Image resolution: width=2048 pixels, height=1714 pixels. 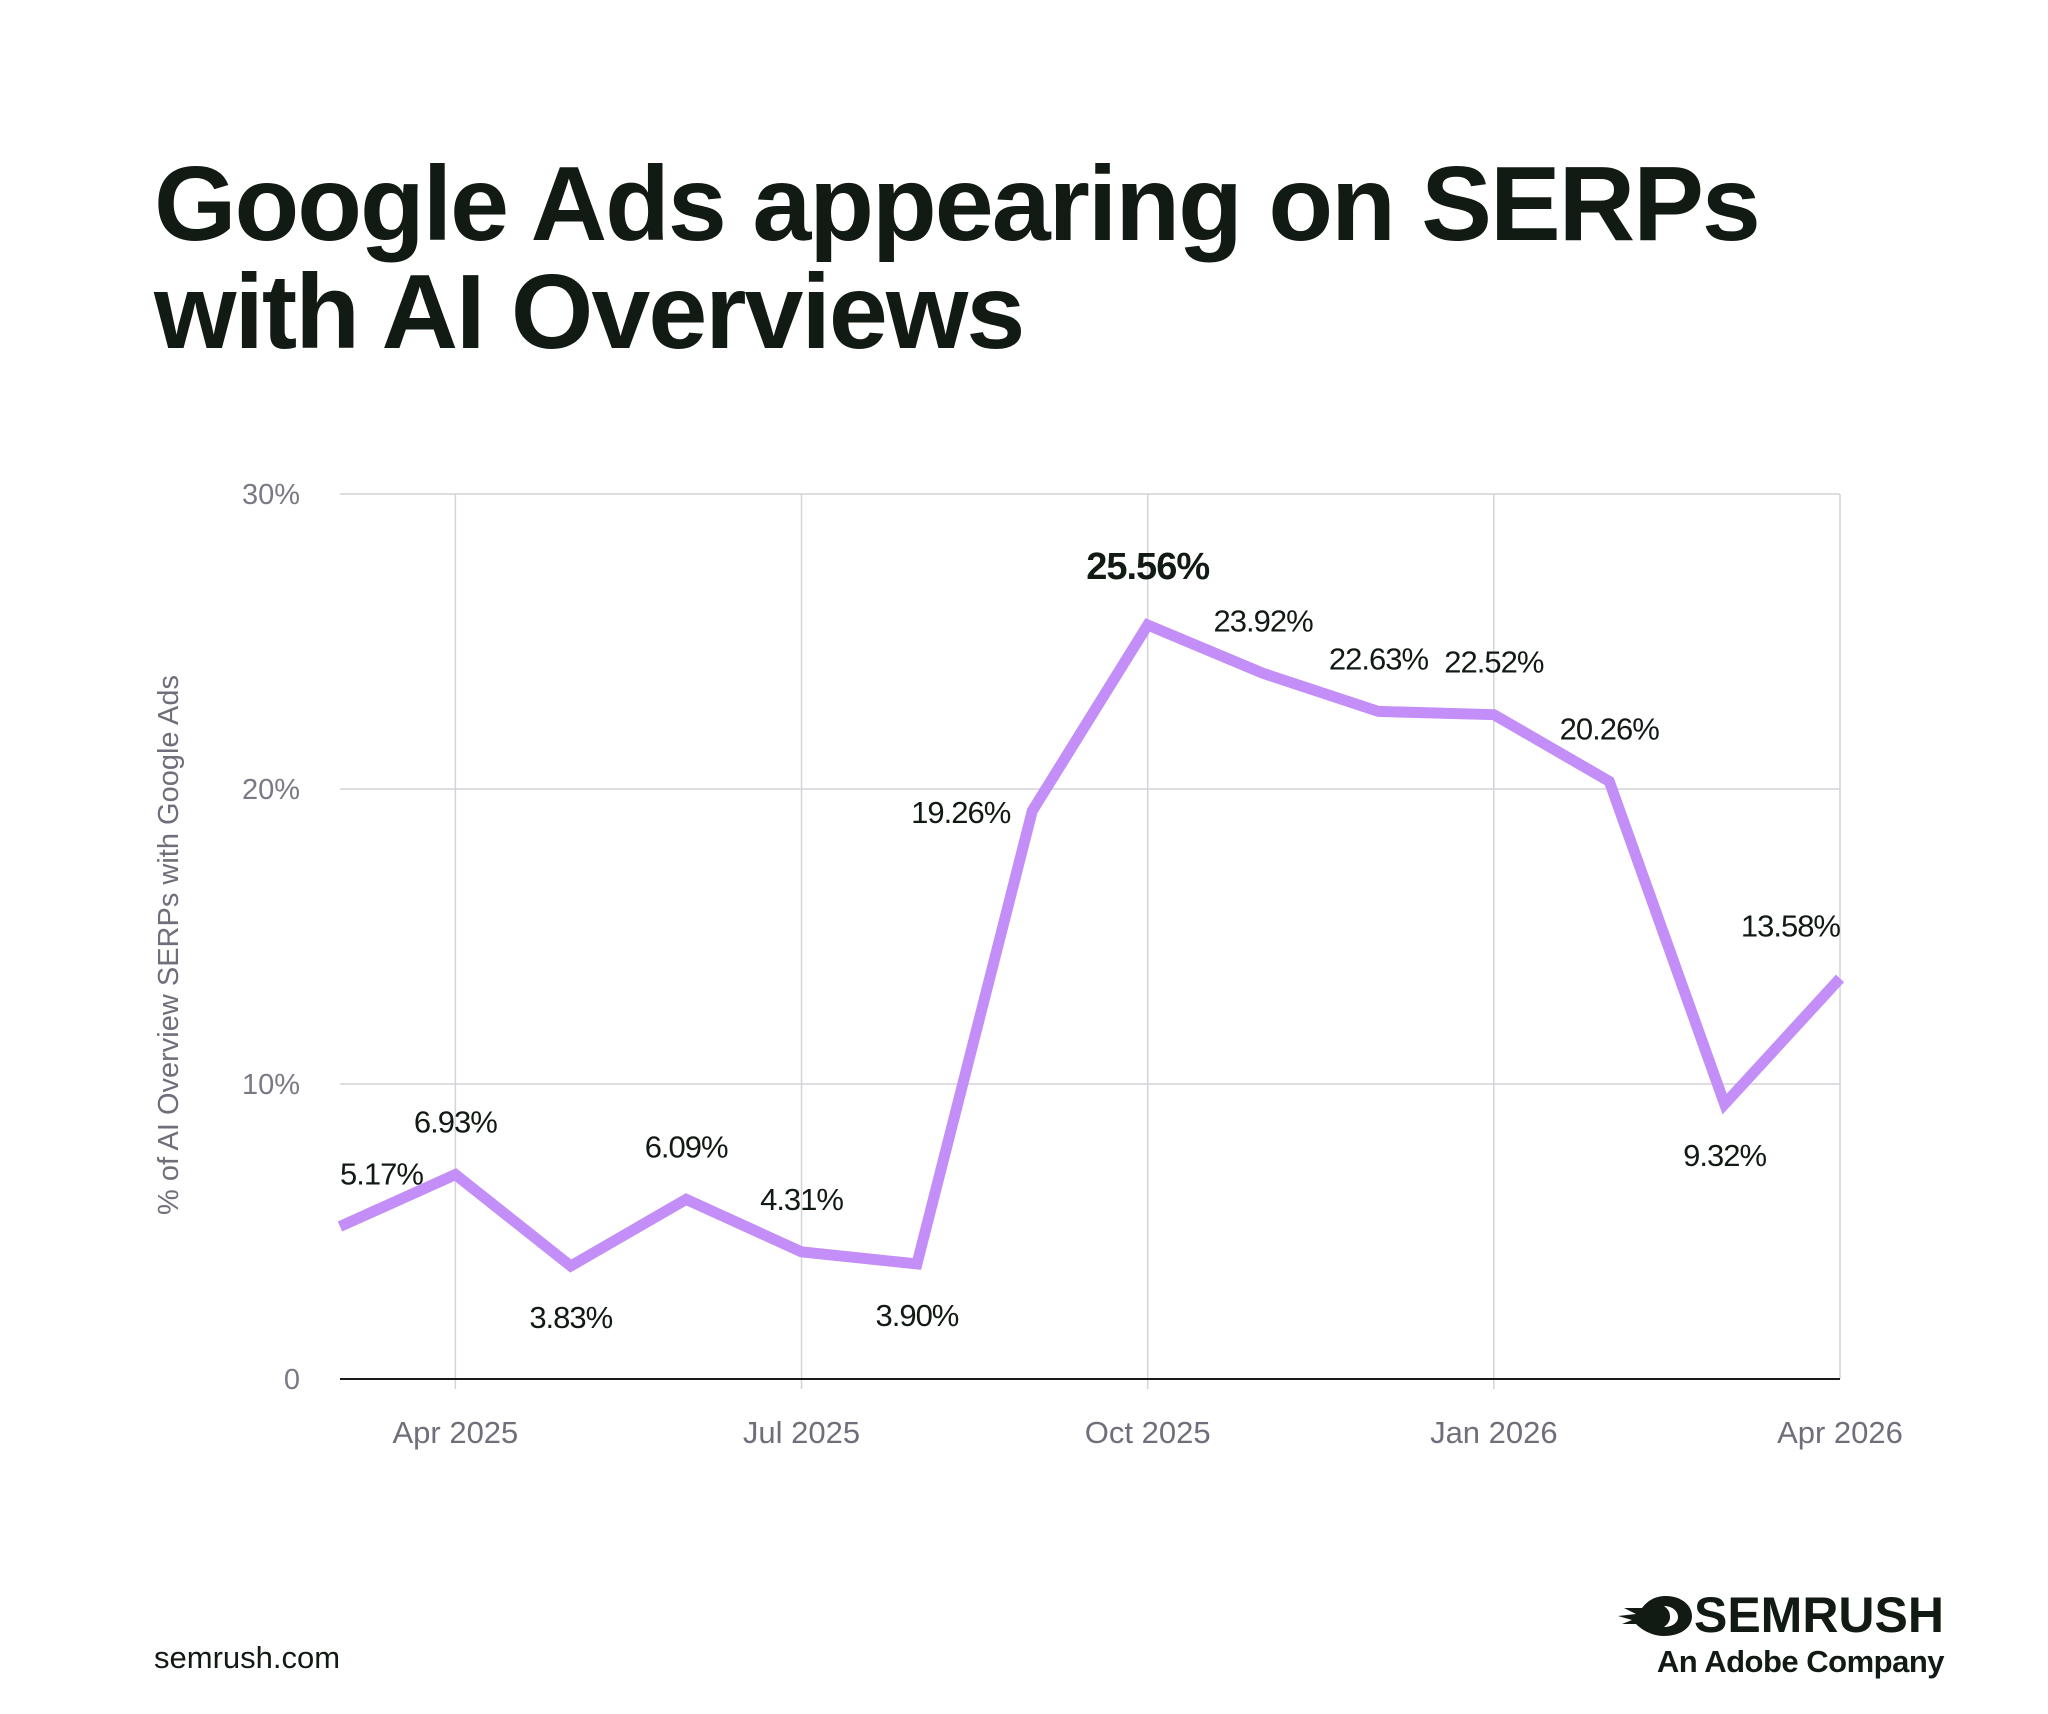 I want to click on data-label: 22.52%, so click(x=1494, y=662).